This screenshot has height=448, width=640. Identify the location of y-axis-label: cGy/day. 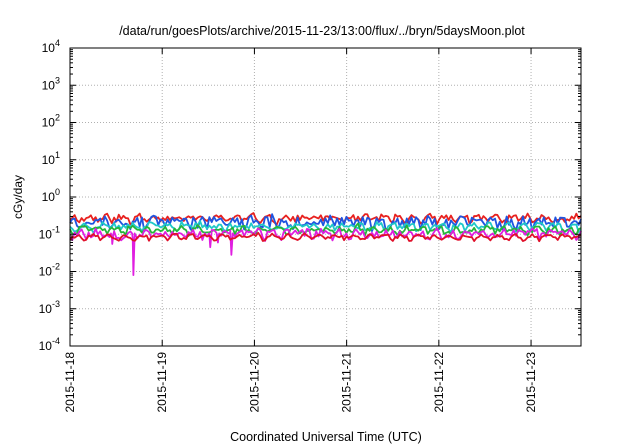
(18, 197).